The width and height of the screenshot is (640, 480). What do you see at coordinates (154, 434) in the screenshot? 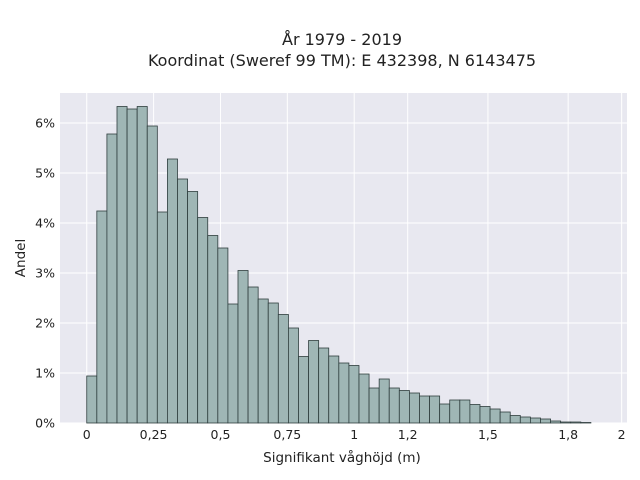
I see `x-tick-label: 0,25` at bounding box center [154, 434].